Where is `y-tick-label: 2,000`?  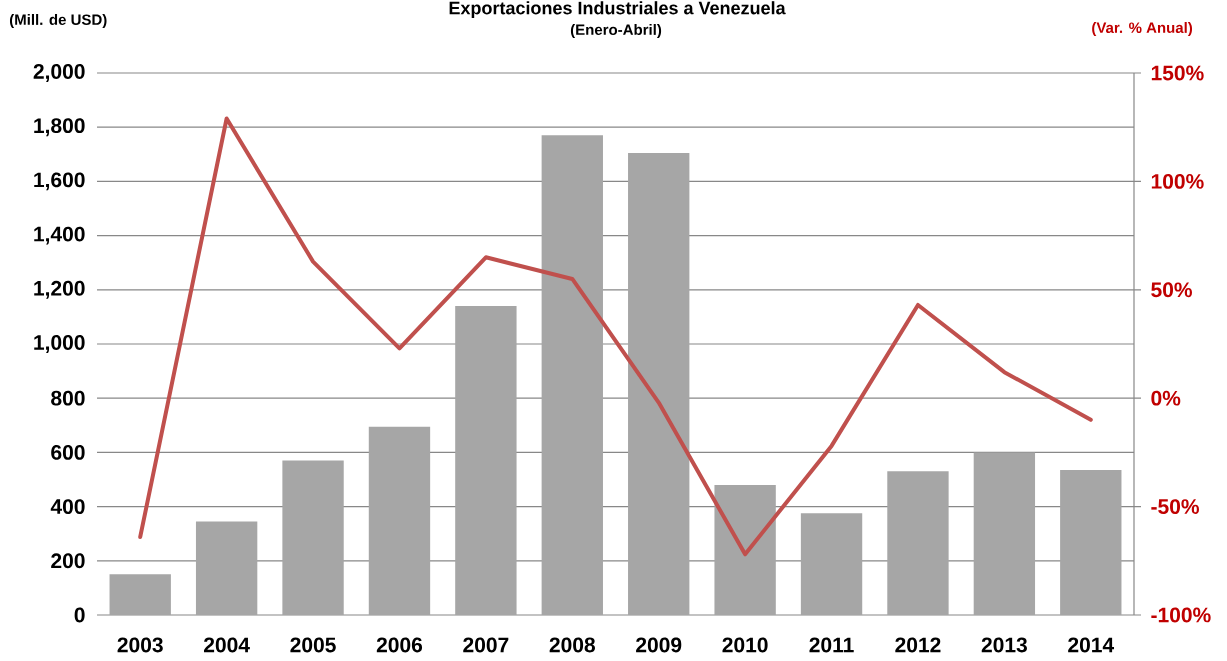 y-tick-label: 2,000 is located at coordinates (59, 73).